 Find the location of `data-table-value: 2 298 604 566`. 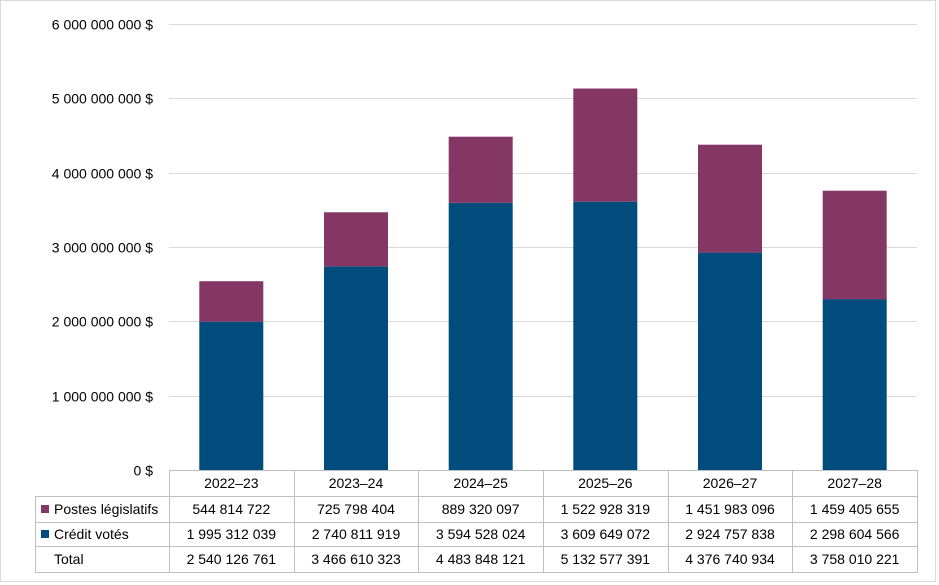

data-table-value: 2 298 604 566 is located at coordinates (855, 534).